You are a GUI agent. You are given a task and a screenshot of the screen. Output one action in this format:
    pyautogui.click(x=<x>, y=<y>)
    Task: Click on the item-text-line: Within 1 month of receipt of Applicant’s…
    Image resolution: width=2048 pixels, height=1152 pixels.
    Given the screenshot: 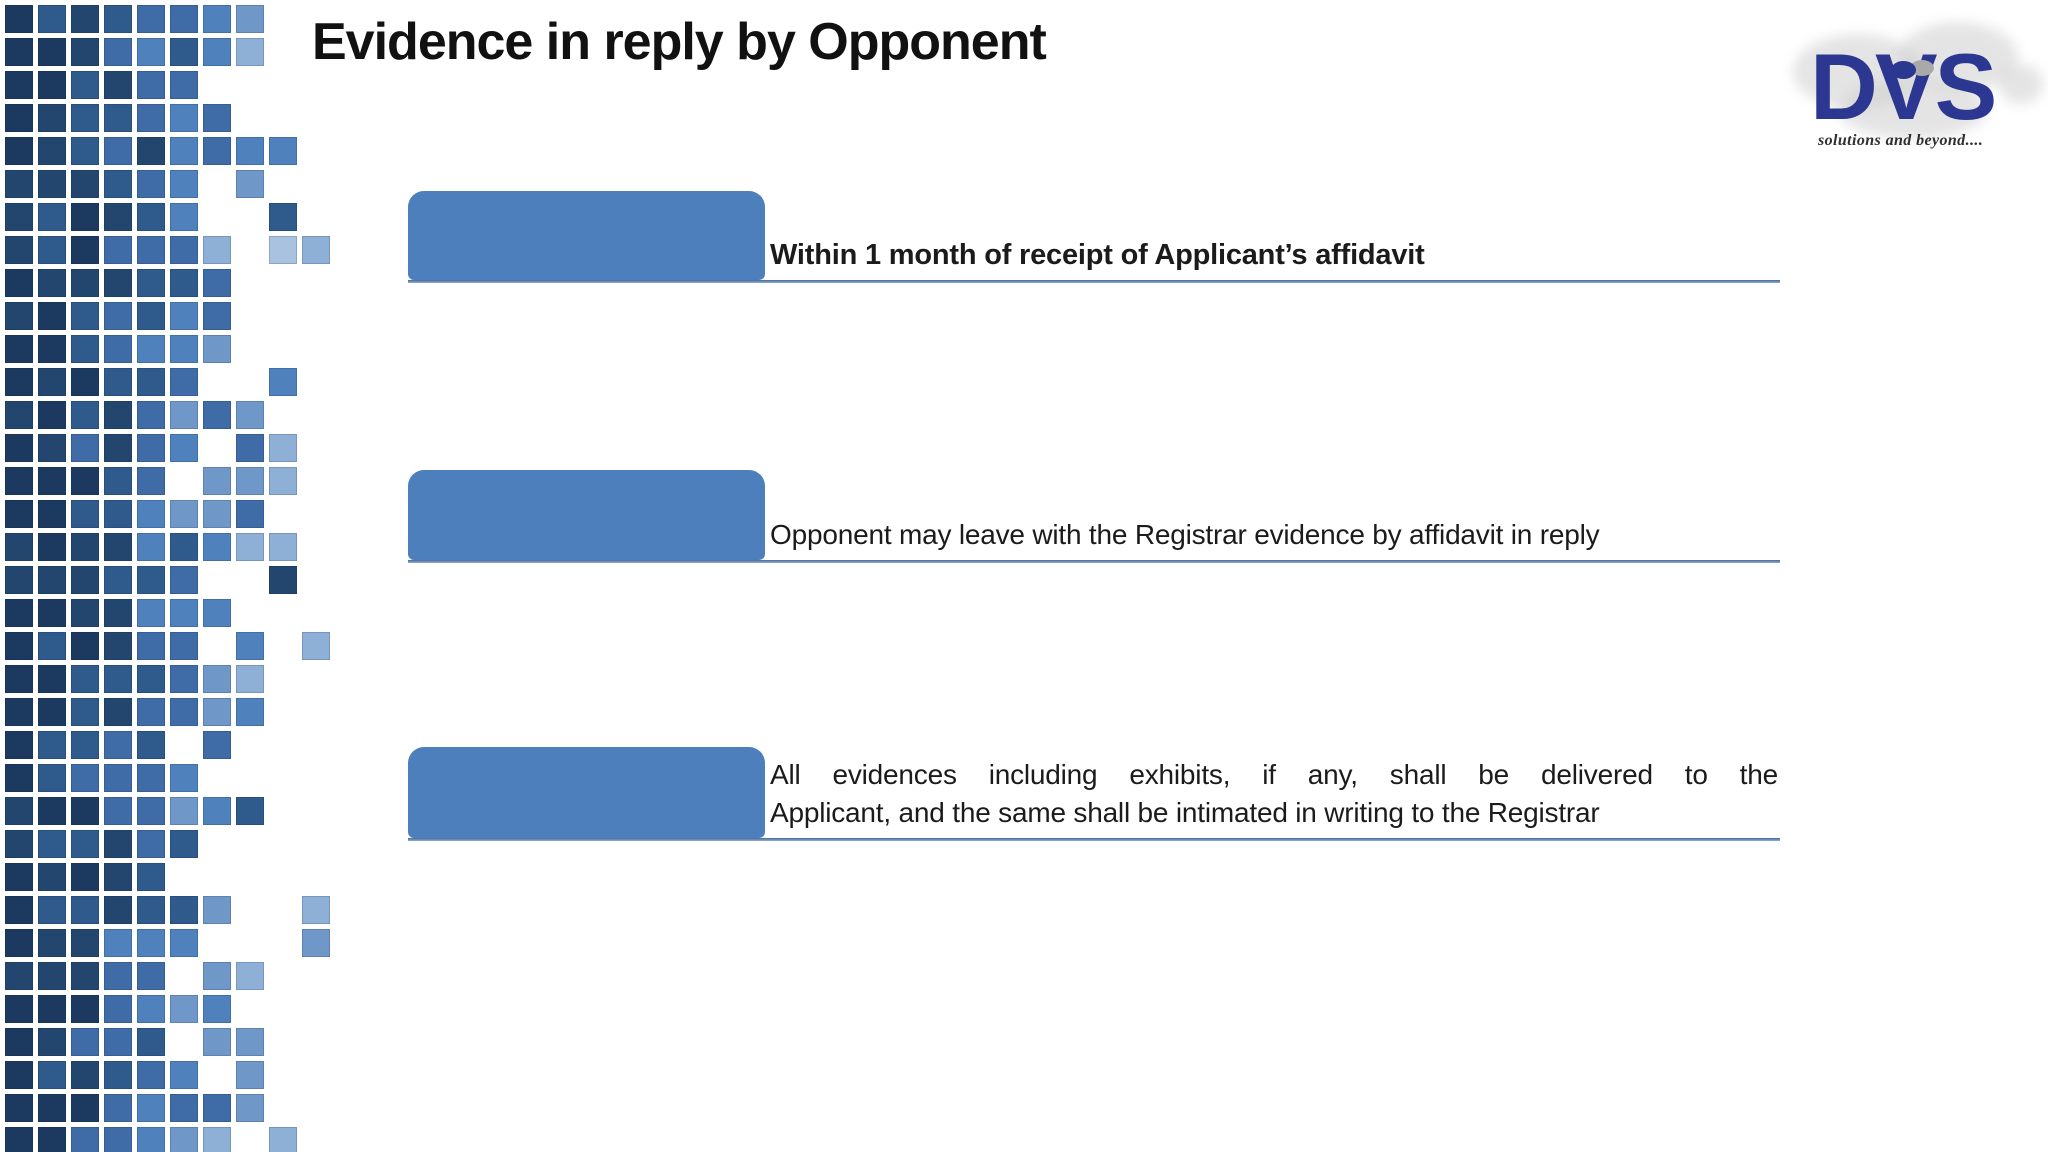 What is the action you would take?
    pyautogui.click(x=1097, y=255)
    